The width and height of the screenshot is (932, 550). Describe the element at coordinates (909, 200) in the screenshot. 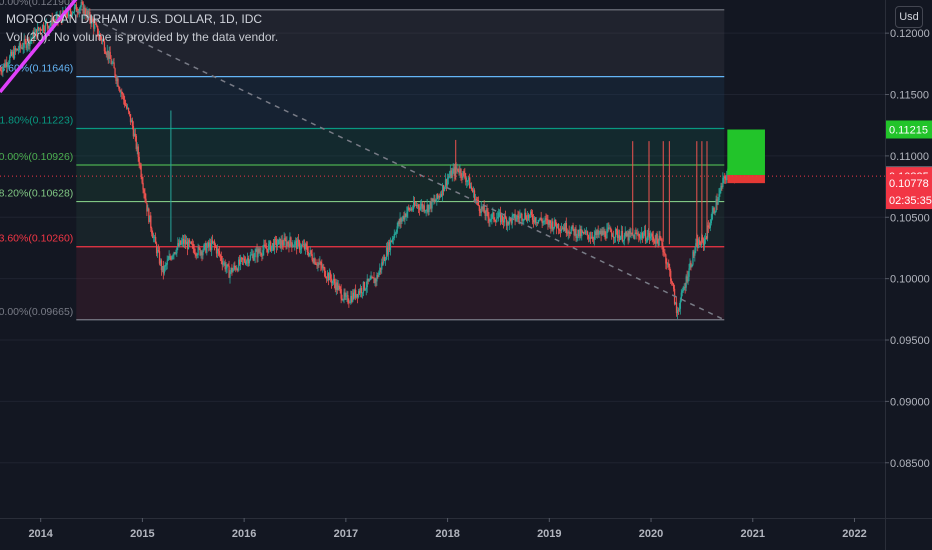

I see `price-badge` at that location.